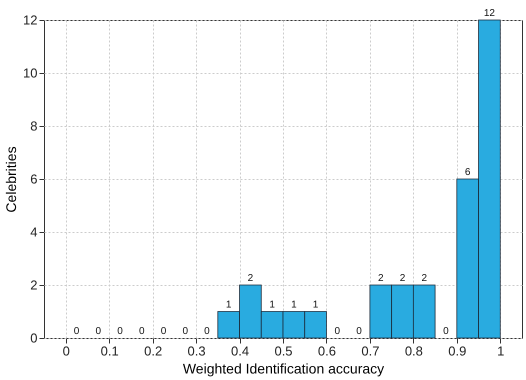 This screenshot has width=526, height=380. What do you see at coordinates (109, 351) in the screenshot?
I see `x-tick-label: 0.1` at bounding box center [109, 351].